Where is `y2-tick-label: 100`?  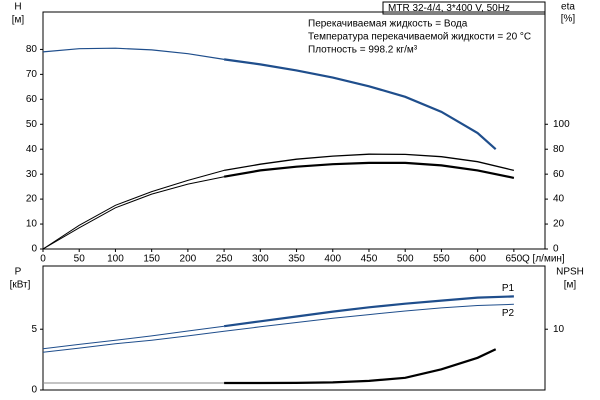
y2-tick-label: 100 is located at coordinates (561, 124).